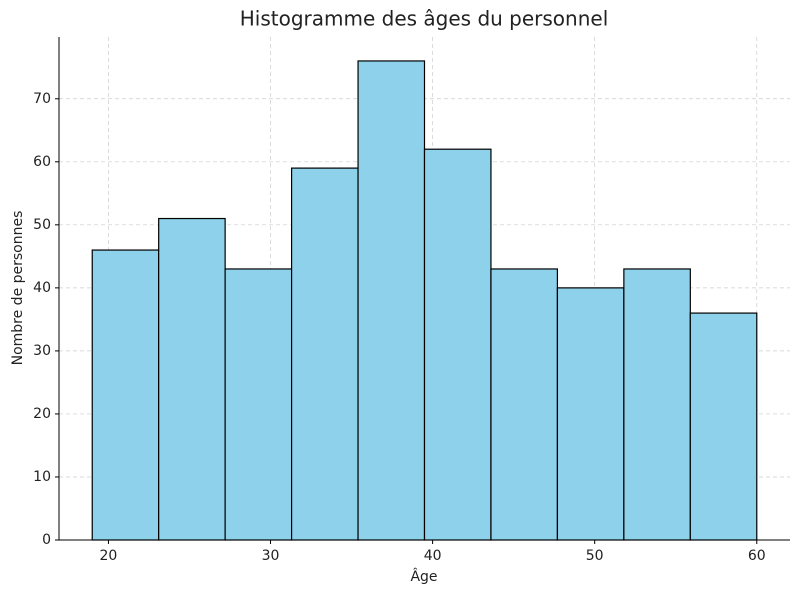 The width and height of the screenshot is (800, 597). Describe the element at coordinates (271, 556) in the screenshot. I see `x-tick-label: 30` at that location.